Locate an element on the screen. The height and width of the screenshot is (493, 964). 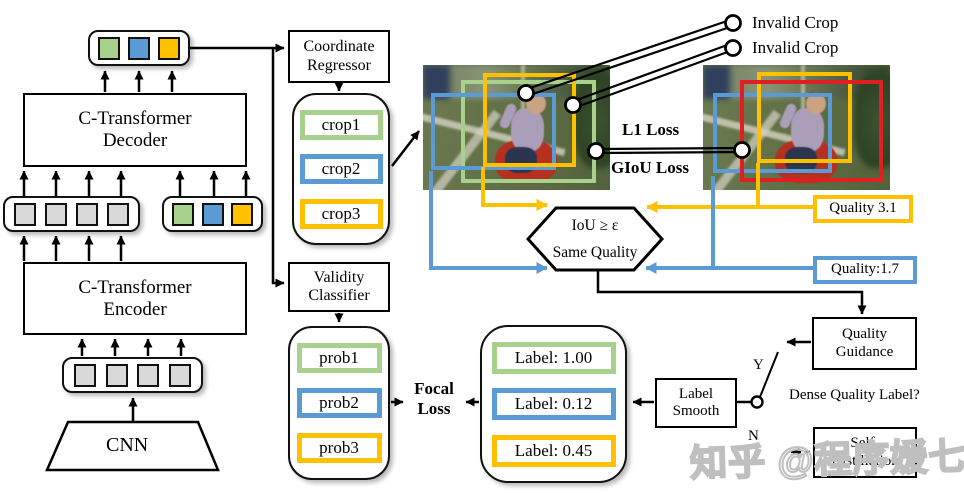
crop2-bbox is located at coordinates (772, 133).